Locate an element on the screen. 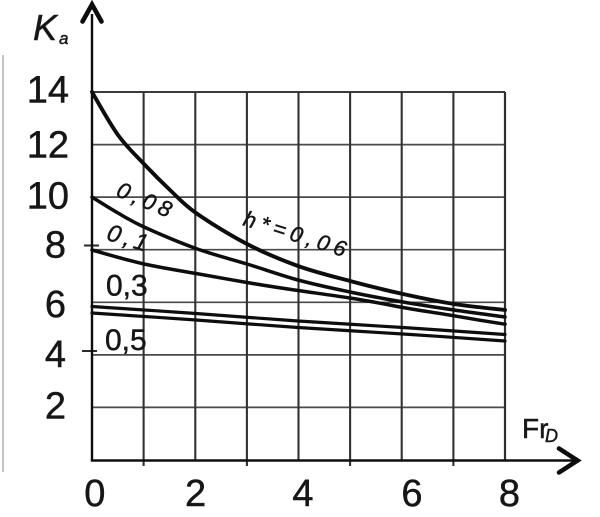 The height and width of the screenshot is (517, 600). svg-text: D is located at coordinates (551, 436).